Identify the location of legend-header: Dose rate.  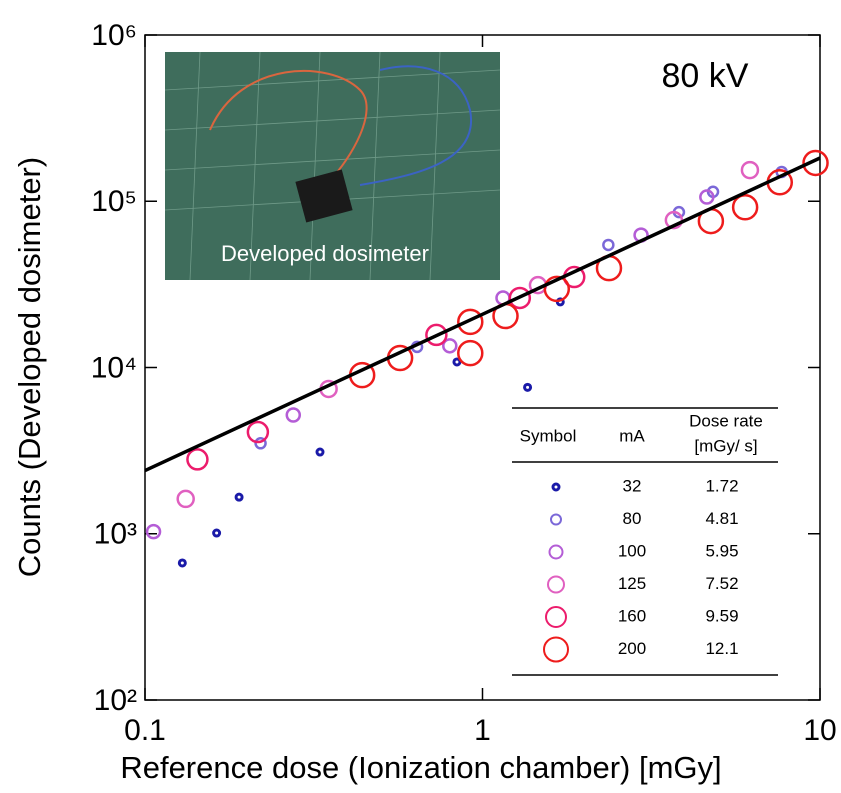
(726, 420).